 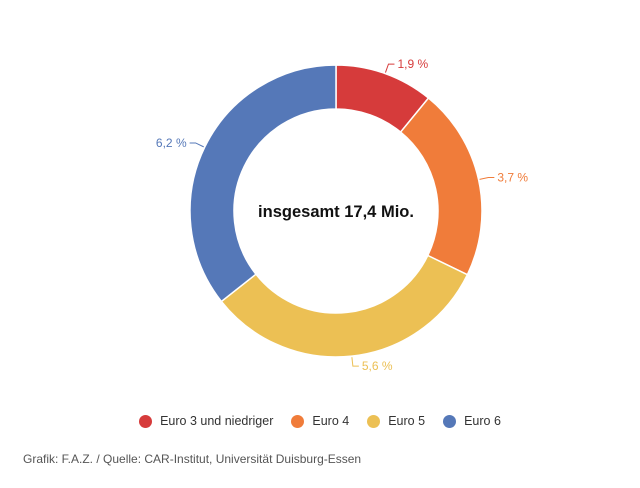 I want to click on legend-item-euro-4: Euro 4, so click(x=320, y=421).